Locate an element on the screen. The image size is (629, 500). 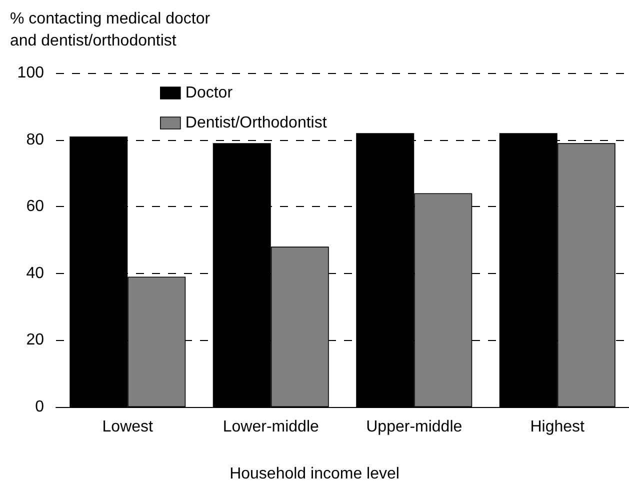
x-axis-title: Household income level is located at coordinates (315, 474).